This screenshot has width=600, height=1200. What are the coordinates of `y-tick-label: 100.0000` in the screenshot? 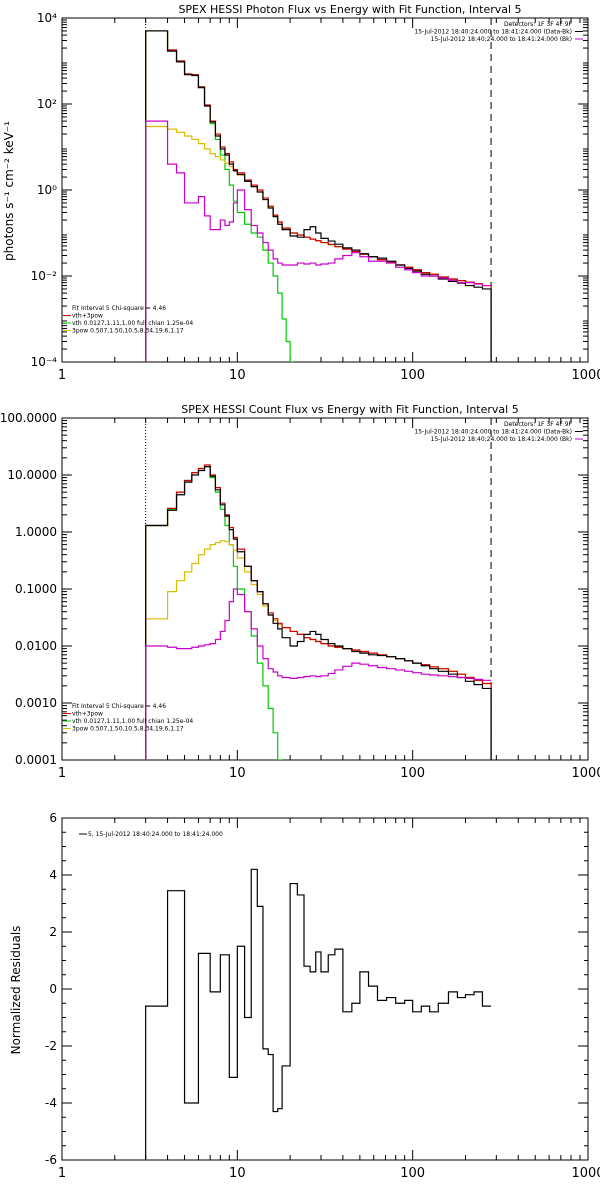 It's located at (28, 418).